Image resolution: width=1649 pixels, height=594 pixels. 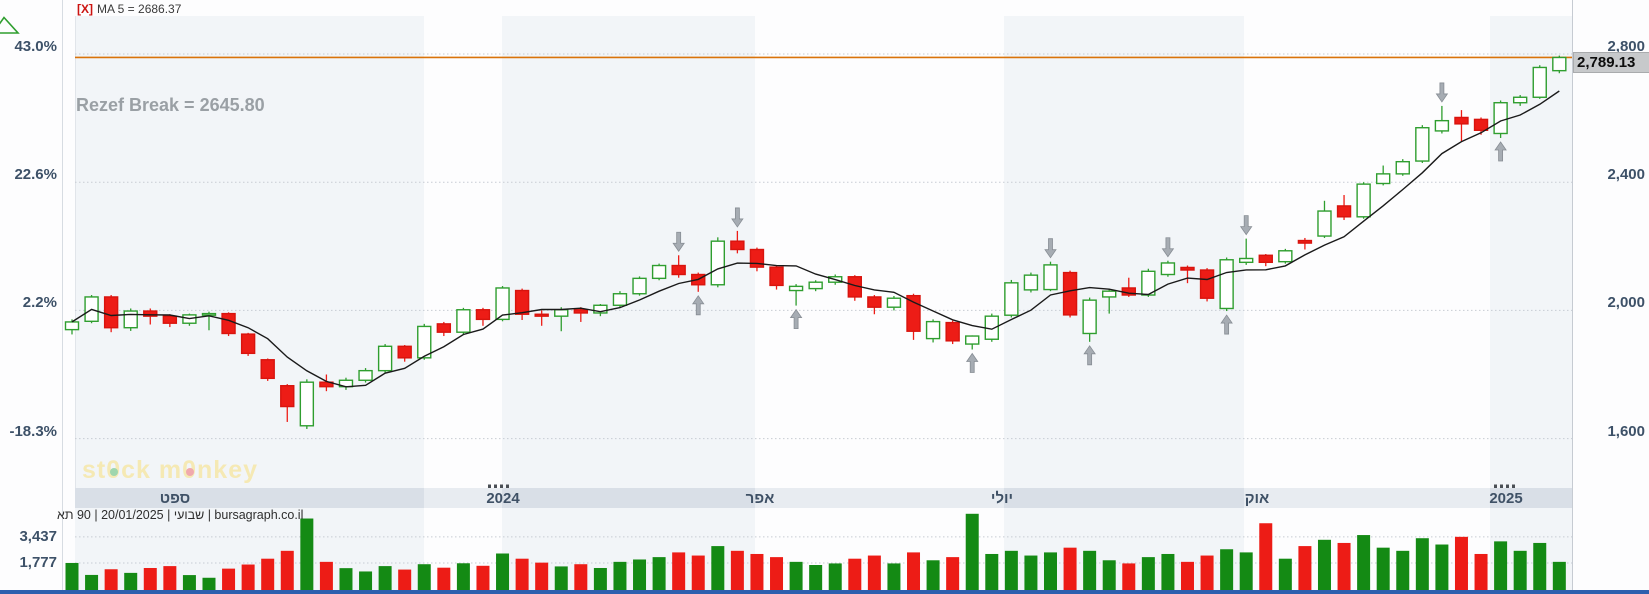 I want to click on volume-bars, so click(x=815, y=552).